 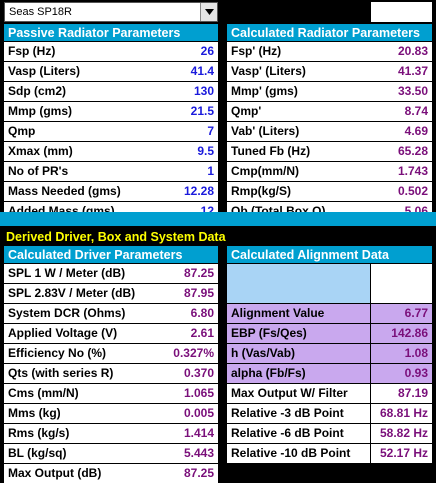 I want to click on calc-radiator-label: Rmp(kg/S), so click(x=261, y=191).